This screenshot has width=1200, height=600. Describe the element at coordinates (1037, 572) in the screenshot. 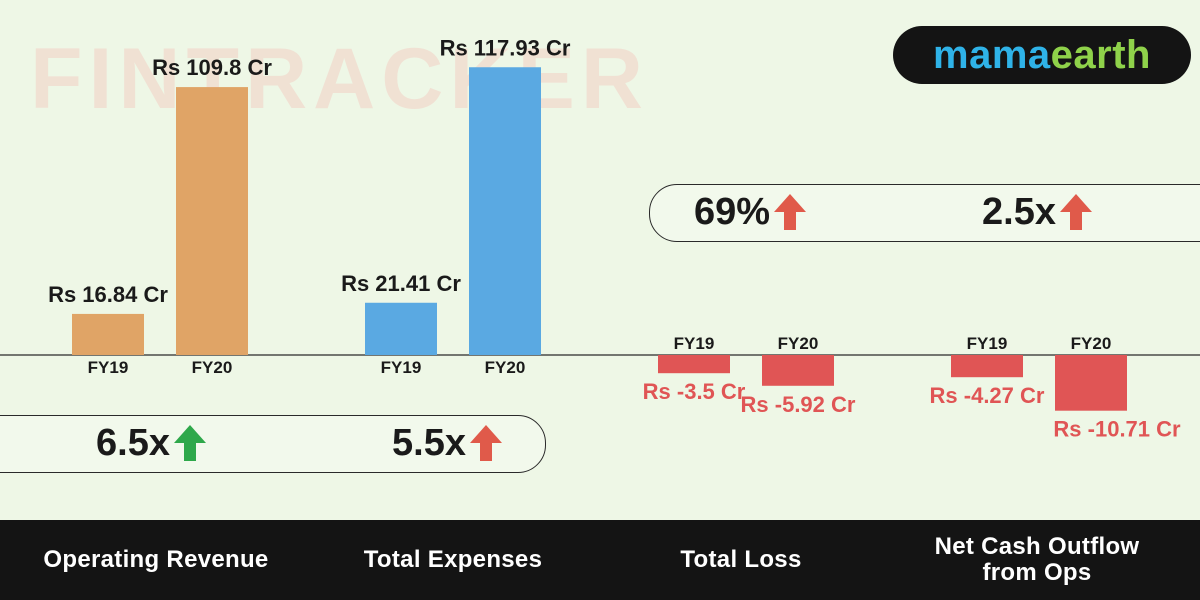

I see `footer-label-cashflow-line2: from Ops` at that location.